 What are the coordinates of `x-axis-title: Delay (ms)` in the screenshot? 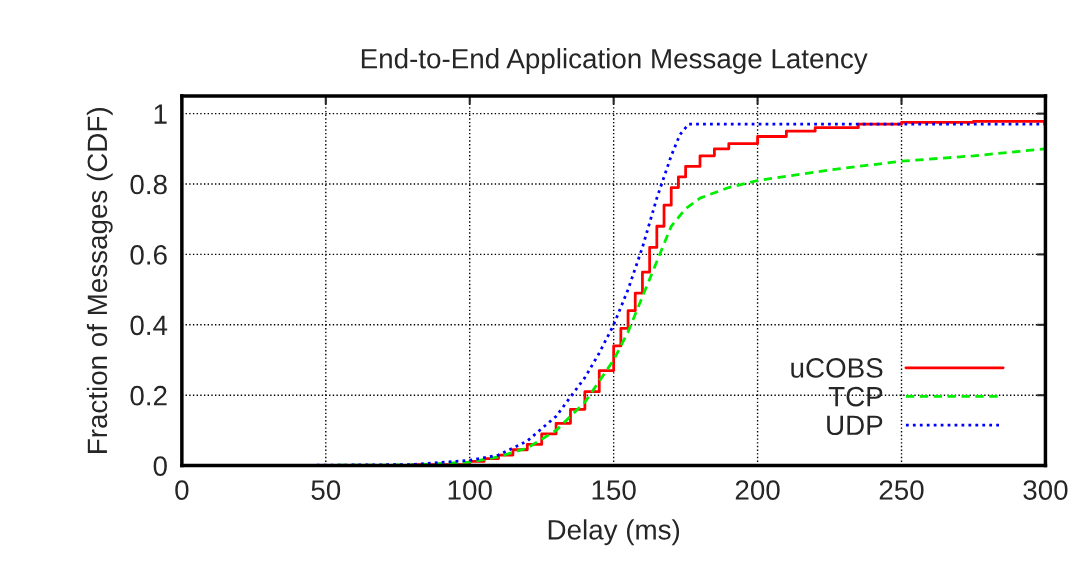 It's located at (614, 532).